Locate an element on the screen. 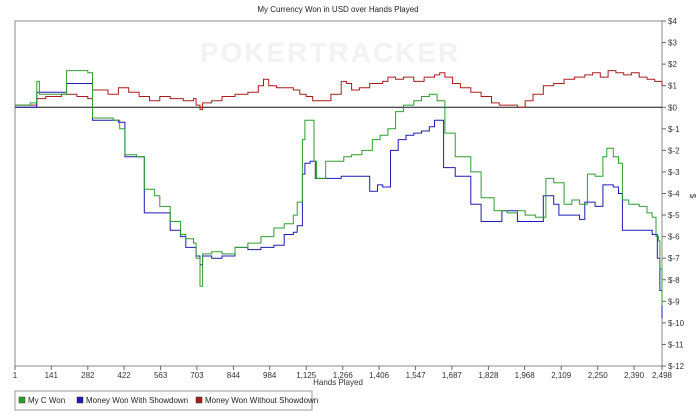  x-tick-label: 1,828 is located at coordinates (488, 375).